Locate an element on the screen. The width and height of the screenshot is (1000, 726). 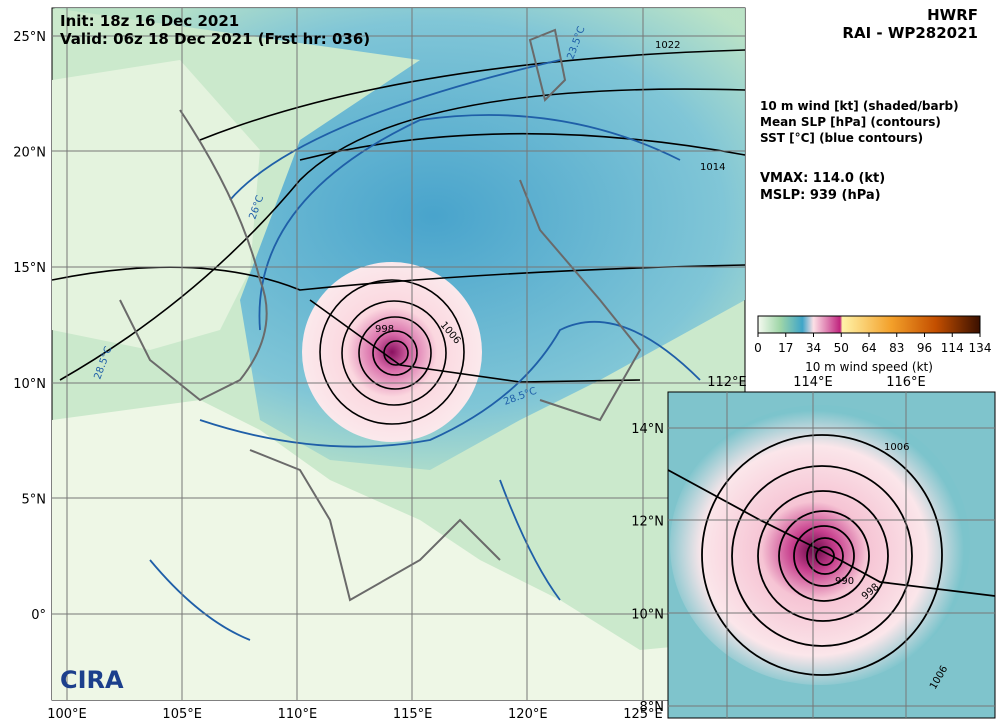
lat-label: 25°N is located at coordinates (29, 37).